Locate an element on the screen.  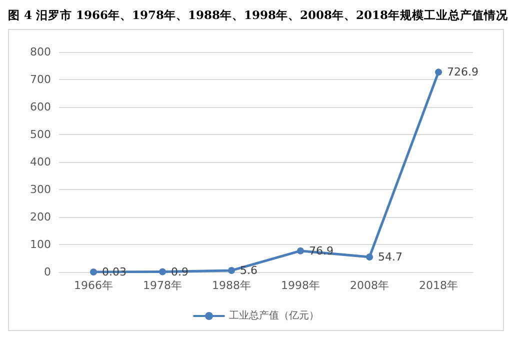
x-tick-label: 1966年 is located at coordinates (93, 285).